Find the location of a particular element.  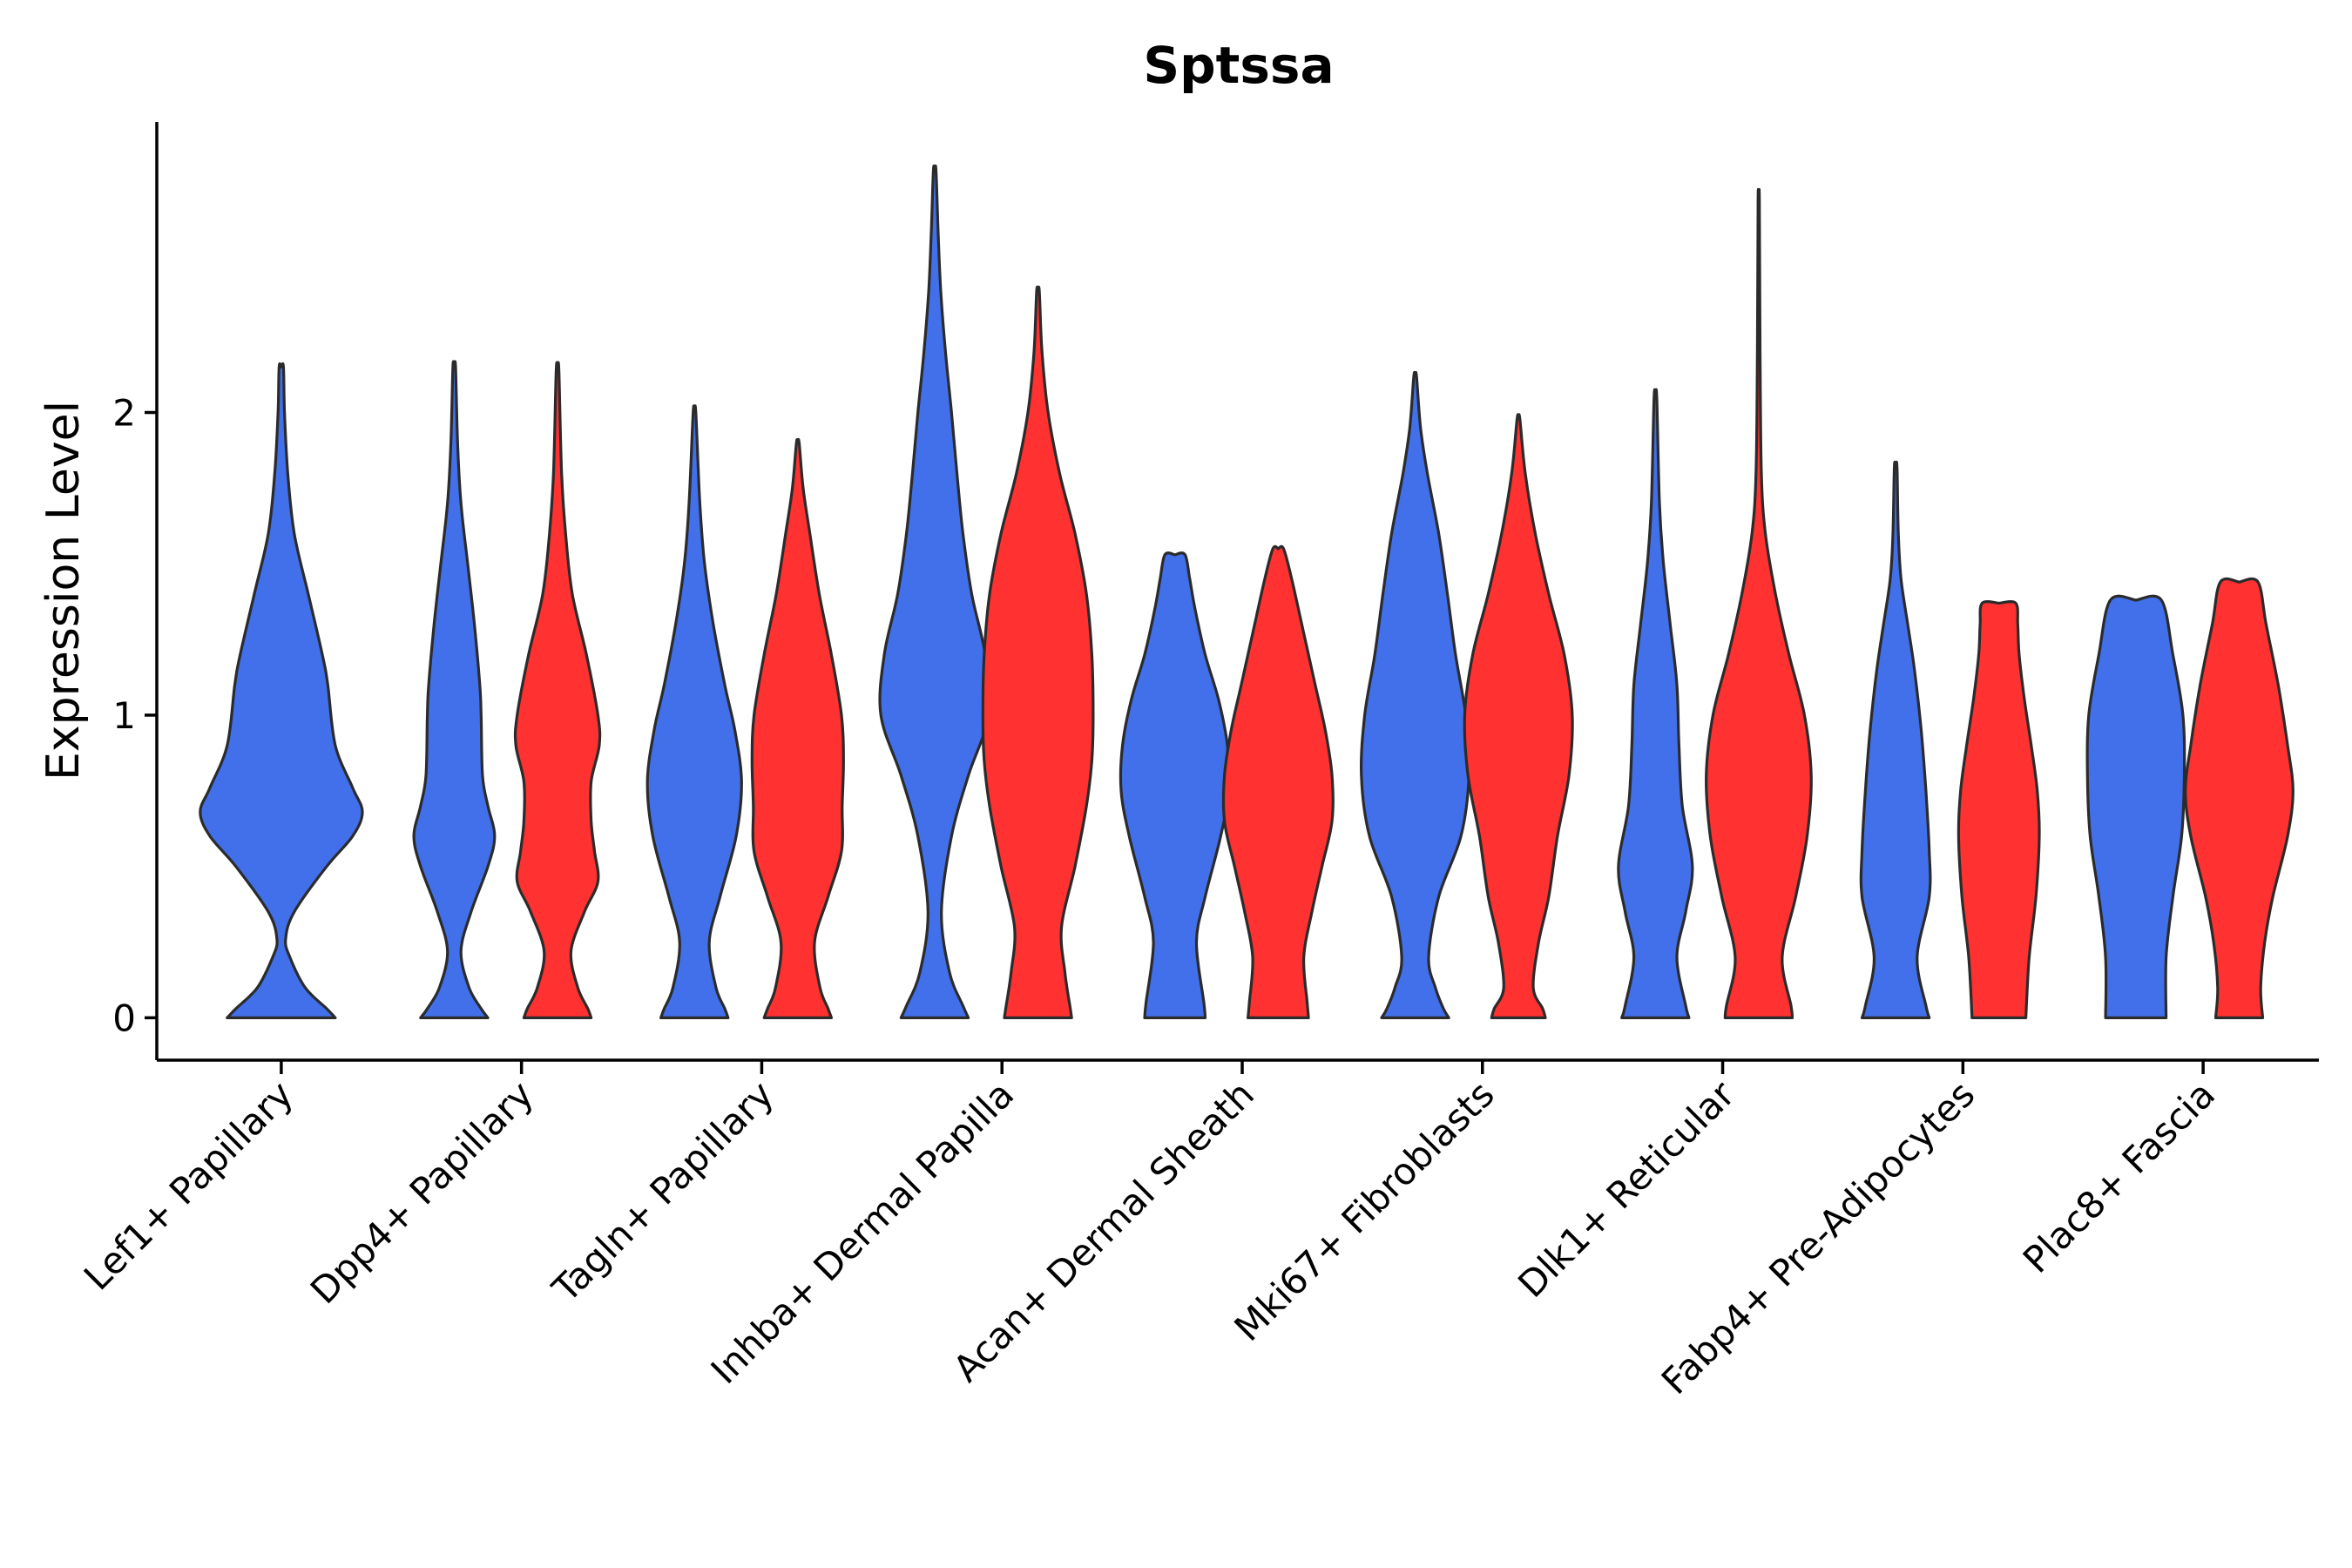

x-tick-label: Tagln+ Papillary is located at coordinates (662, 1191).